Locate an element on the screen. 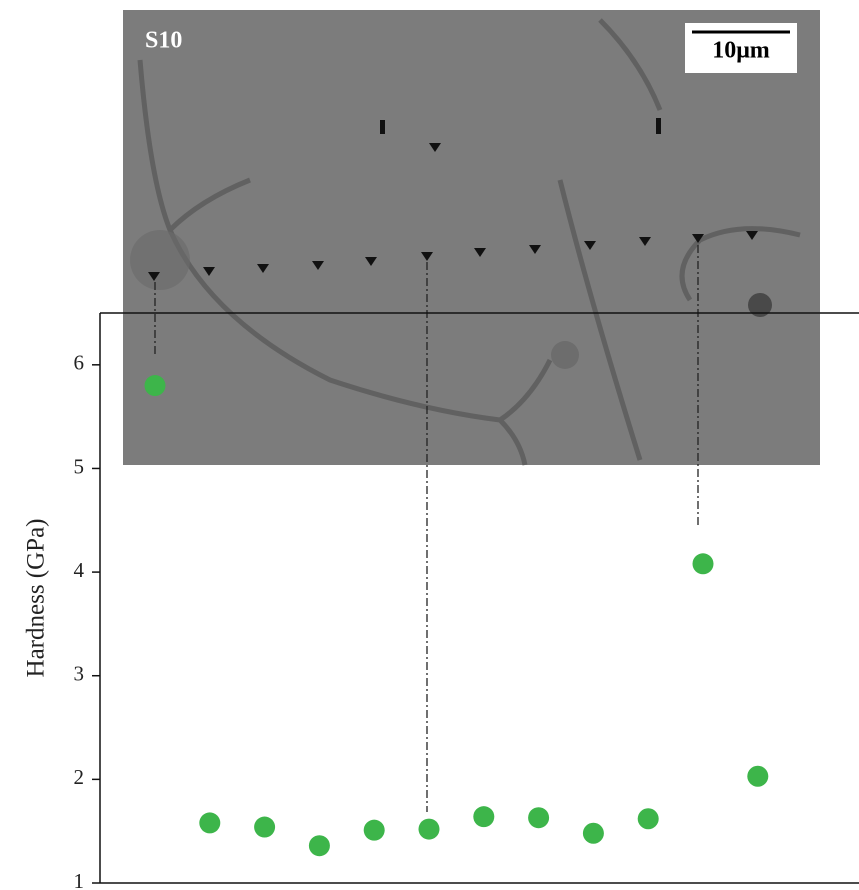 The height and width of the screenshot is (890, 859). y-tick-label: 4 is located at coordinates (79, 570).